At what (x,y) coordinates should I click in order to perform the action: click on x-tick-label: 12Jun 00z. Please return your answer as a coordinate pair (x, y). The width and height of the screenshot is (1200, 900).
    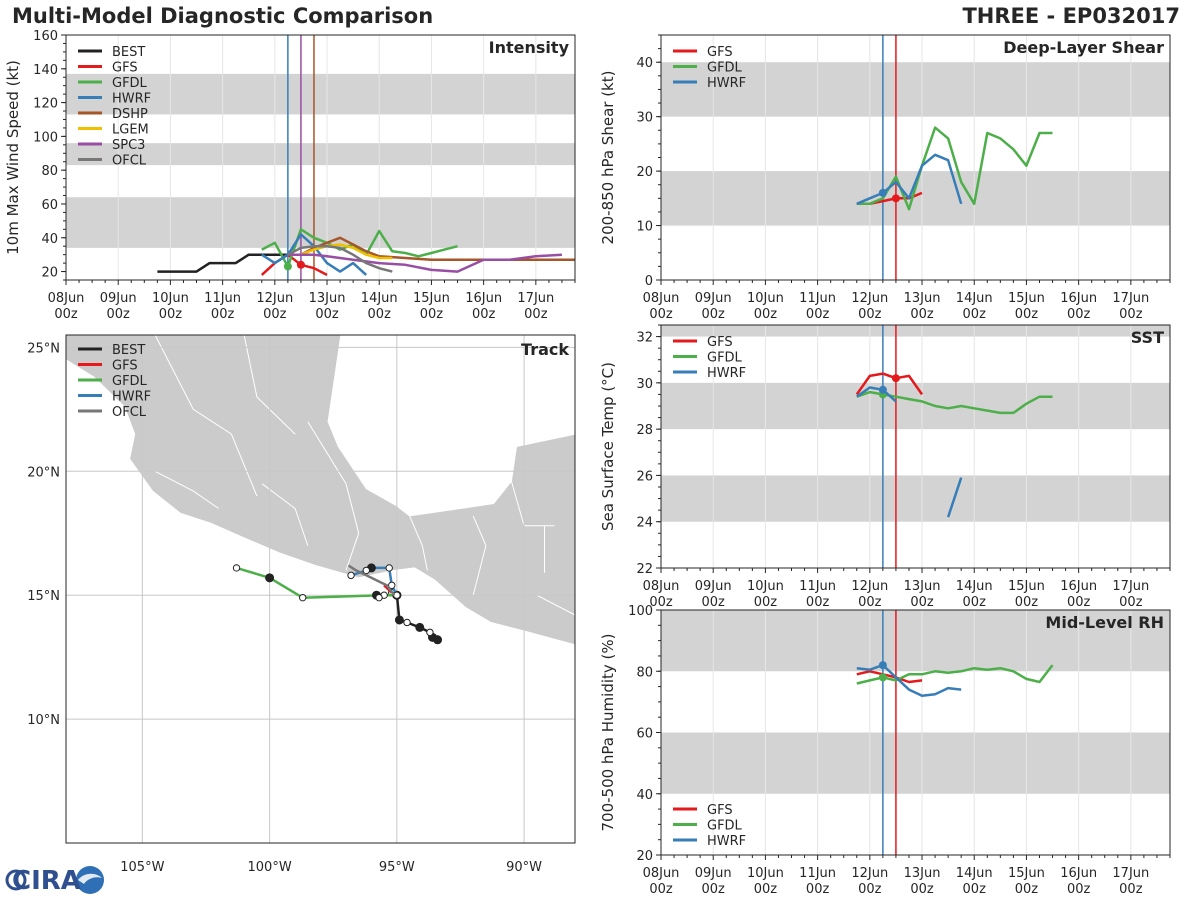
    Looking at the image, I should click on (274, 306).